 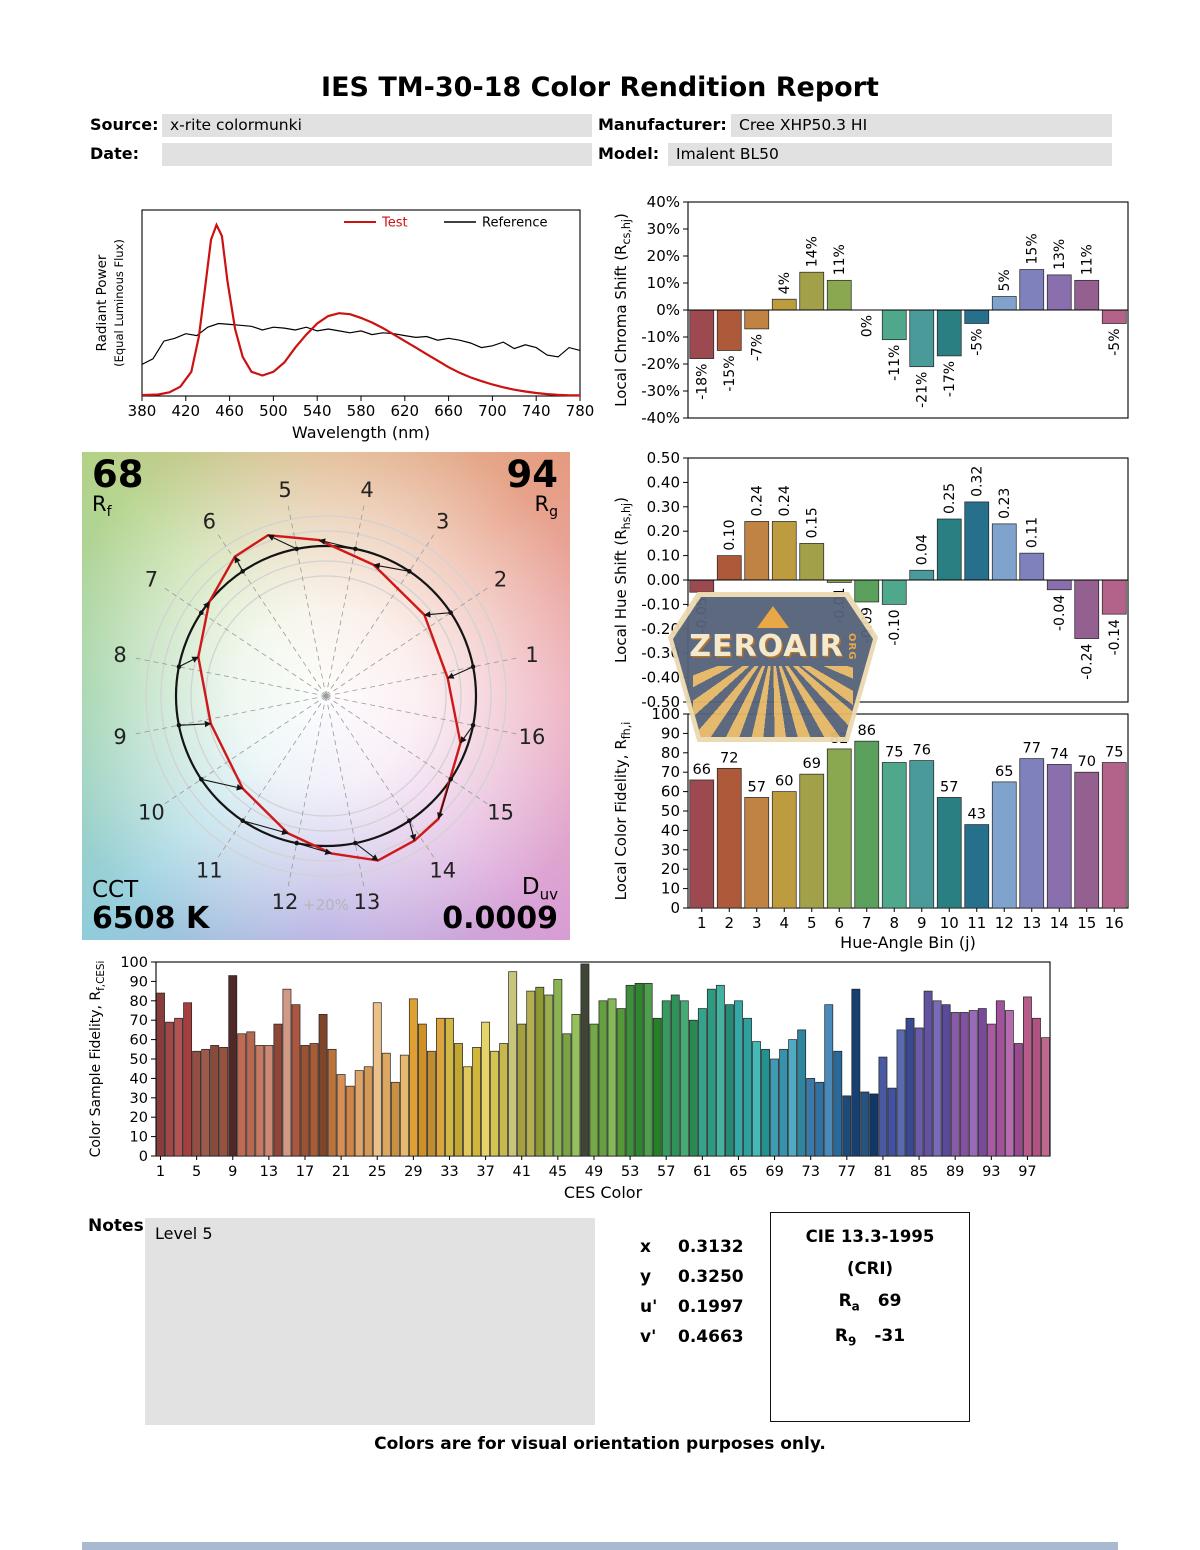 I want to click on svg-text: 40, so click(x=670, y=830).